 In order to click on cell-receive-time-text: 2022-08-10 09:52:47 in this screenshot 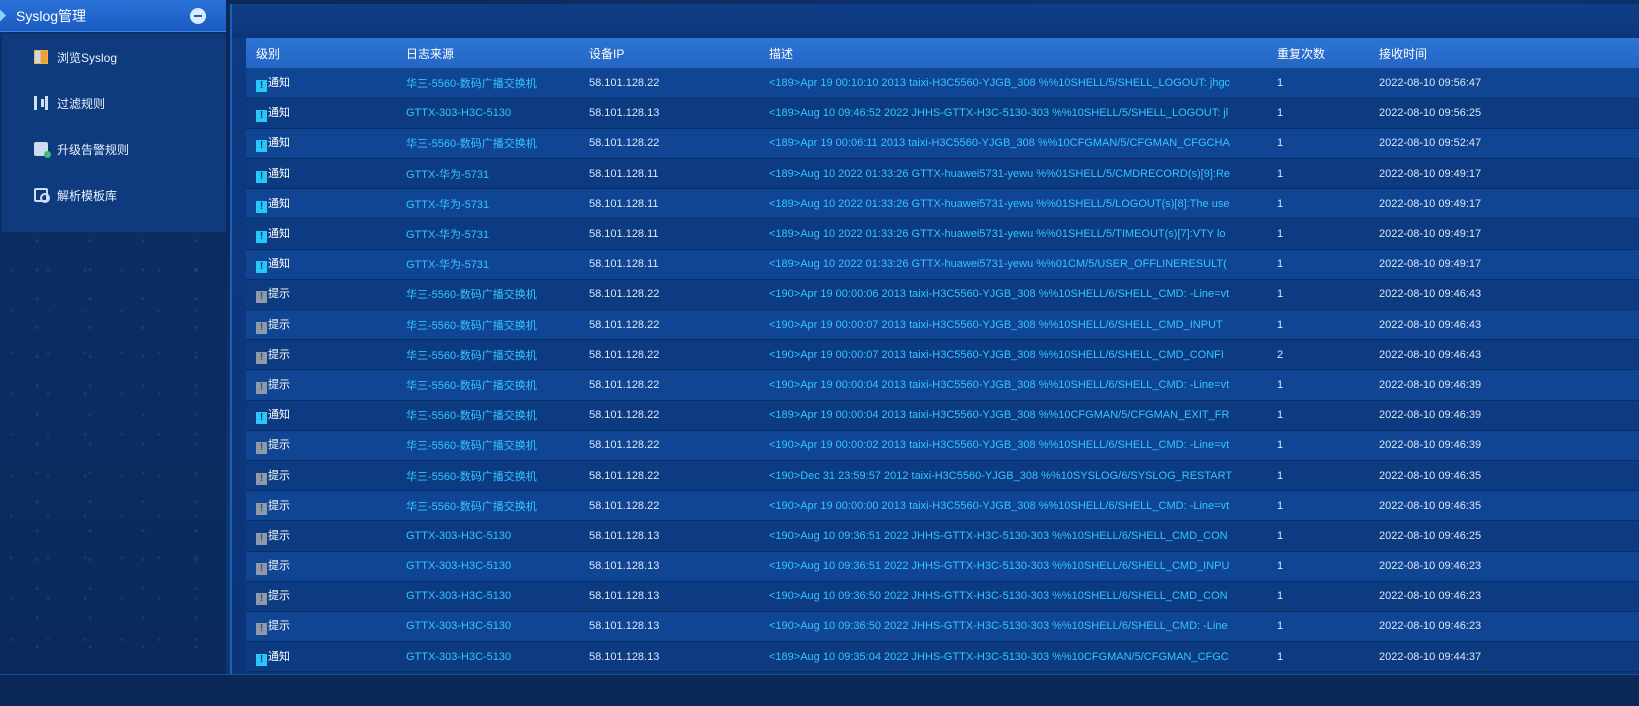, I will do `click(1430, 143)`.